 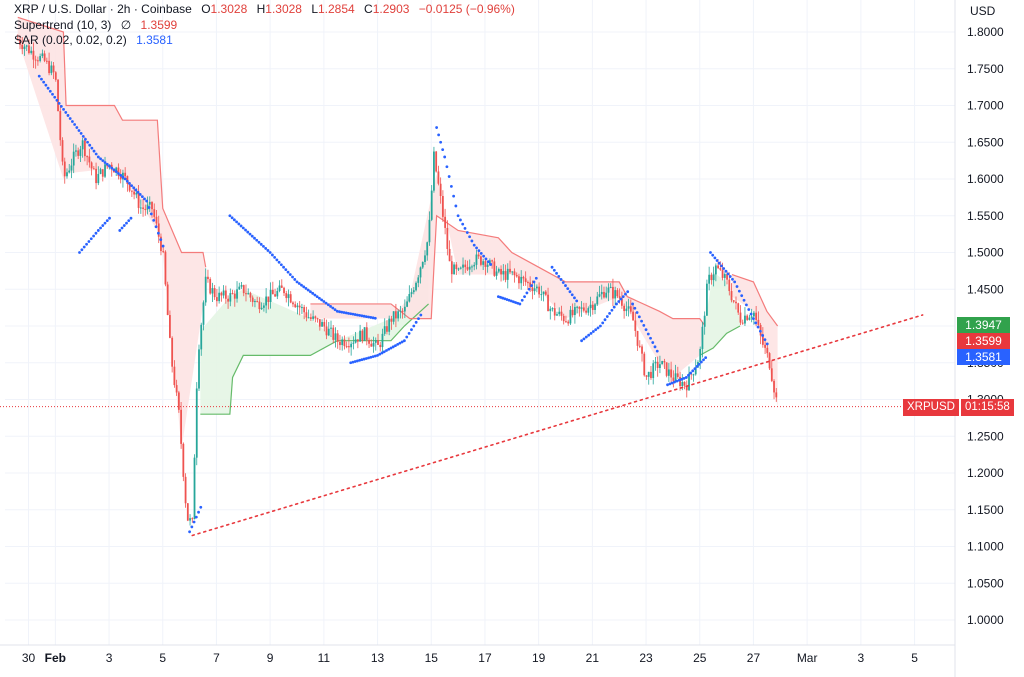 What do you see at coordinates (466, 9) in the screenshot?
I see `change-value: −0.0125 (−0.96%)` at bounding box center [466, 9].